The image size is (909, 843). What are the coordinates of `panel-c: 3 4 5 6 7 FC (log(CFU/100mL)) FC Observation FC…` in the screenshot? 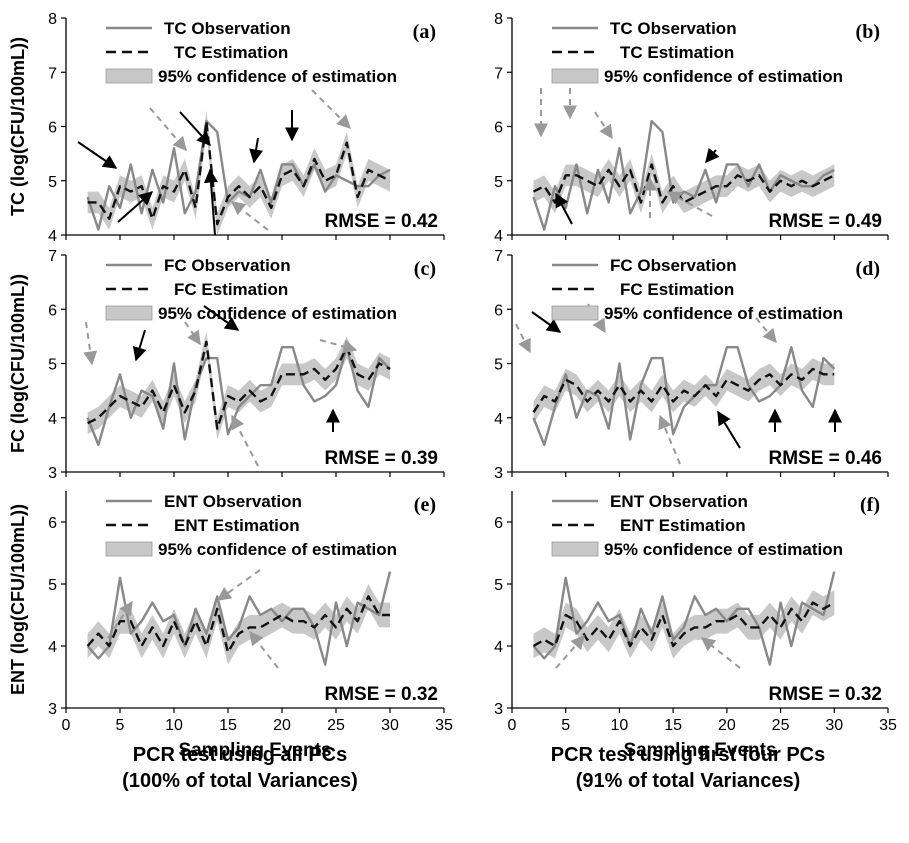 It's located at (226, 365).